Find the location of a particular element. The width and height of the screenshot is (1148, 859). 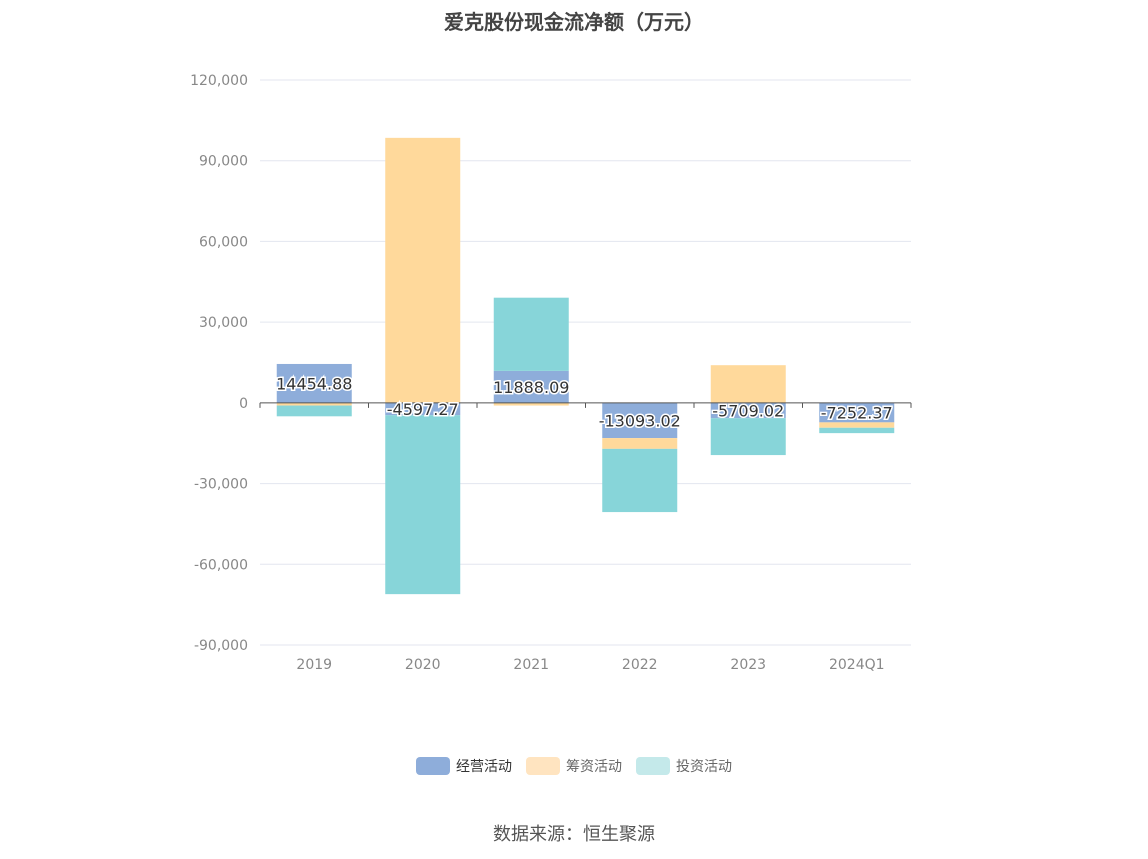

legend-item-operating: 经营活动 is located at coordinates (464, 766).